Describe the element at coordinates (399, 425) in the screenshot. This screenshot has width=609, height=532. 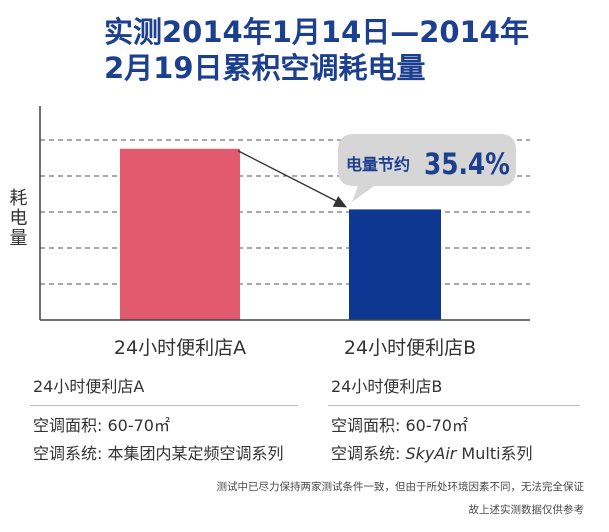
I see `store-b-area: 空调面积: 60-70㎡` at that location.